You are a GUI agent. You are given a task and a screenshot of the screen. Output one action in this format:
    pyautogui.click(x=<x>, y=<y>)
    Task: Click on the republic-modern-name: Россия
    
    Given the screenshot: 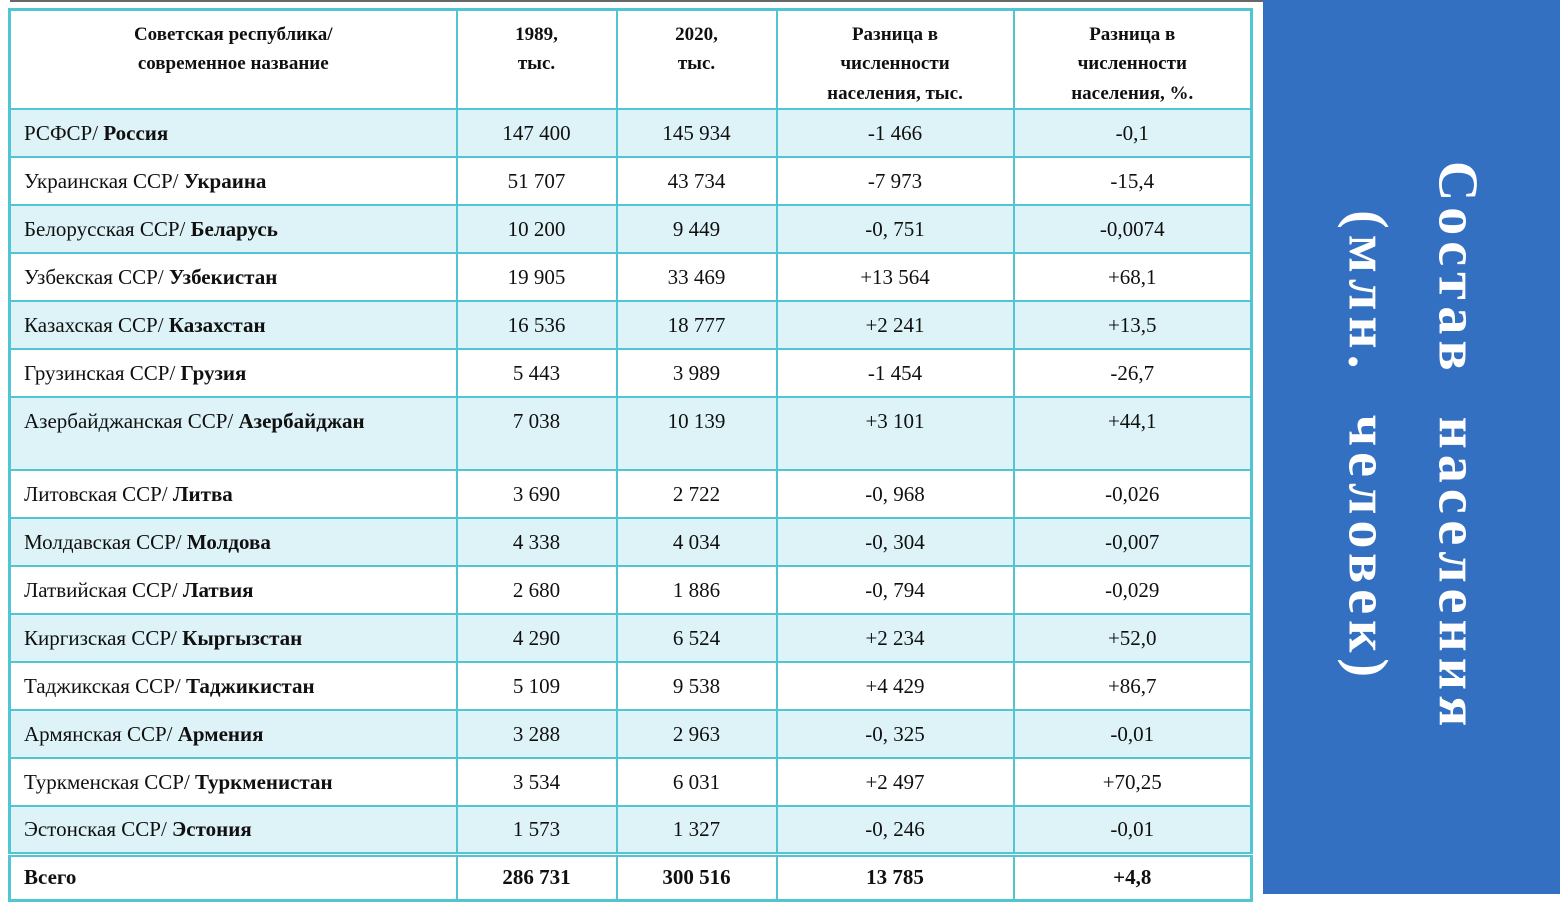 What is the action you would take?
    pyautogui.click(x=136, y=132)
    